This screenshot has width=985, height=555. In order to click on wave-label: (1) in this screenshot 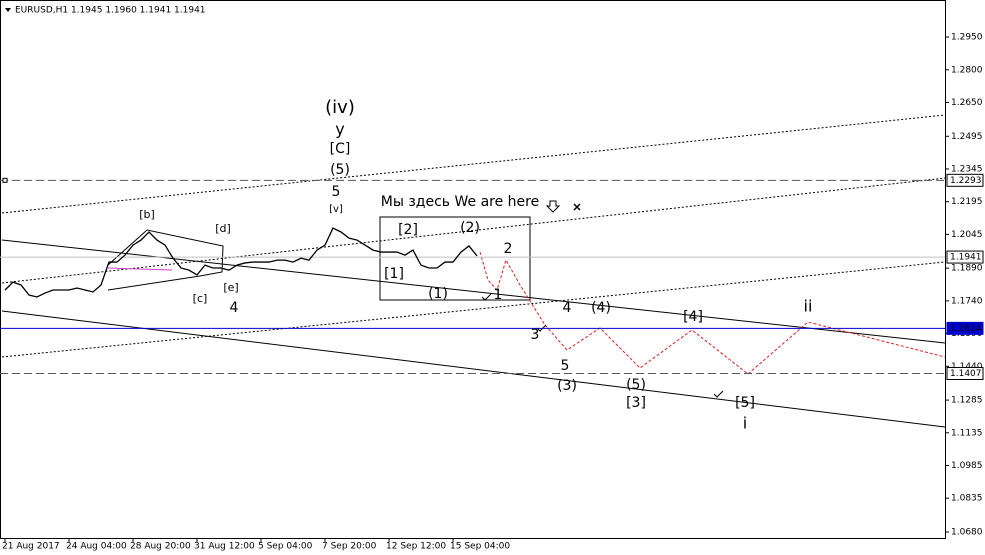, I will do `click(438, 294)`.